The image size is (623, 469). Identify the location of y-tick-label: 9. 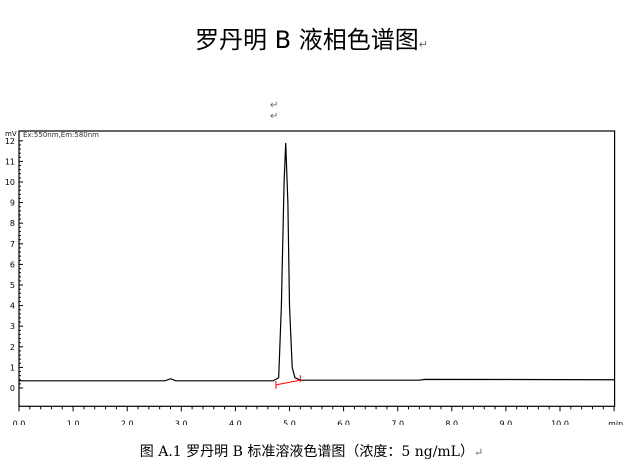
(12, 203).